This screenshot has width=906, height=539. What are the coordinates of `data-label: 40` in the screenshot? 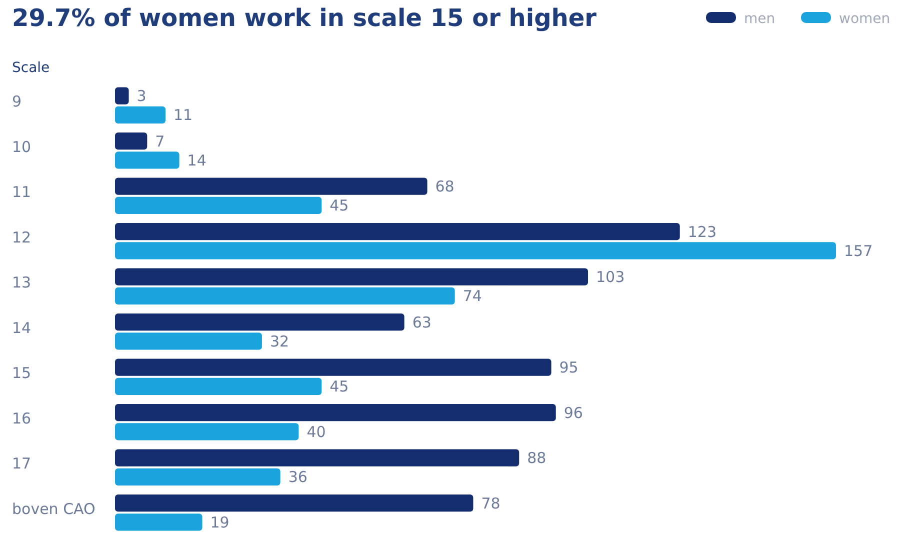 It's located at (316, 431).